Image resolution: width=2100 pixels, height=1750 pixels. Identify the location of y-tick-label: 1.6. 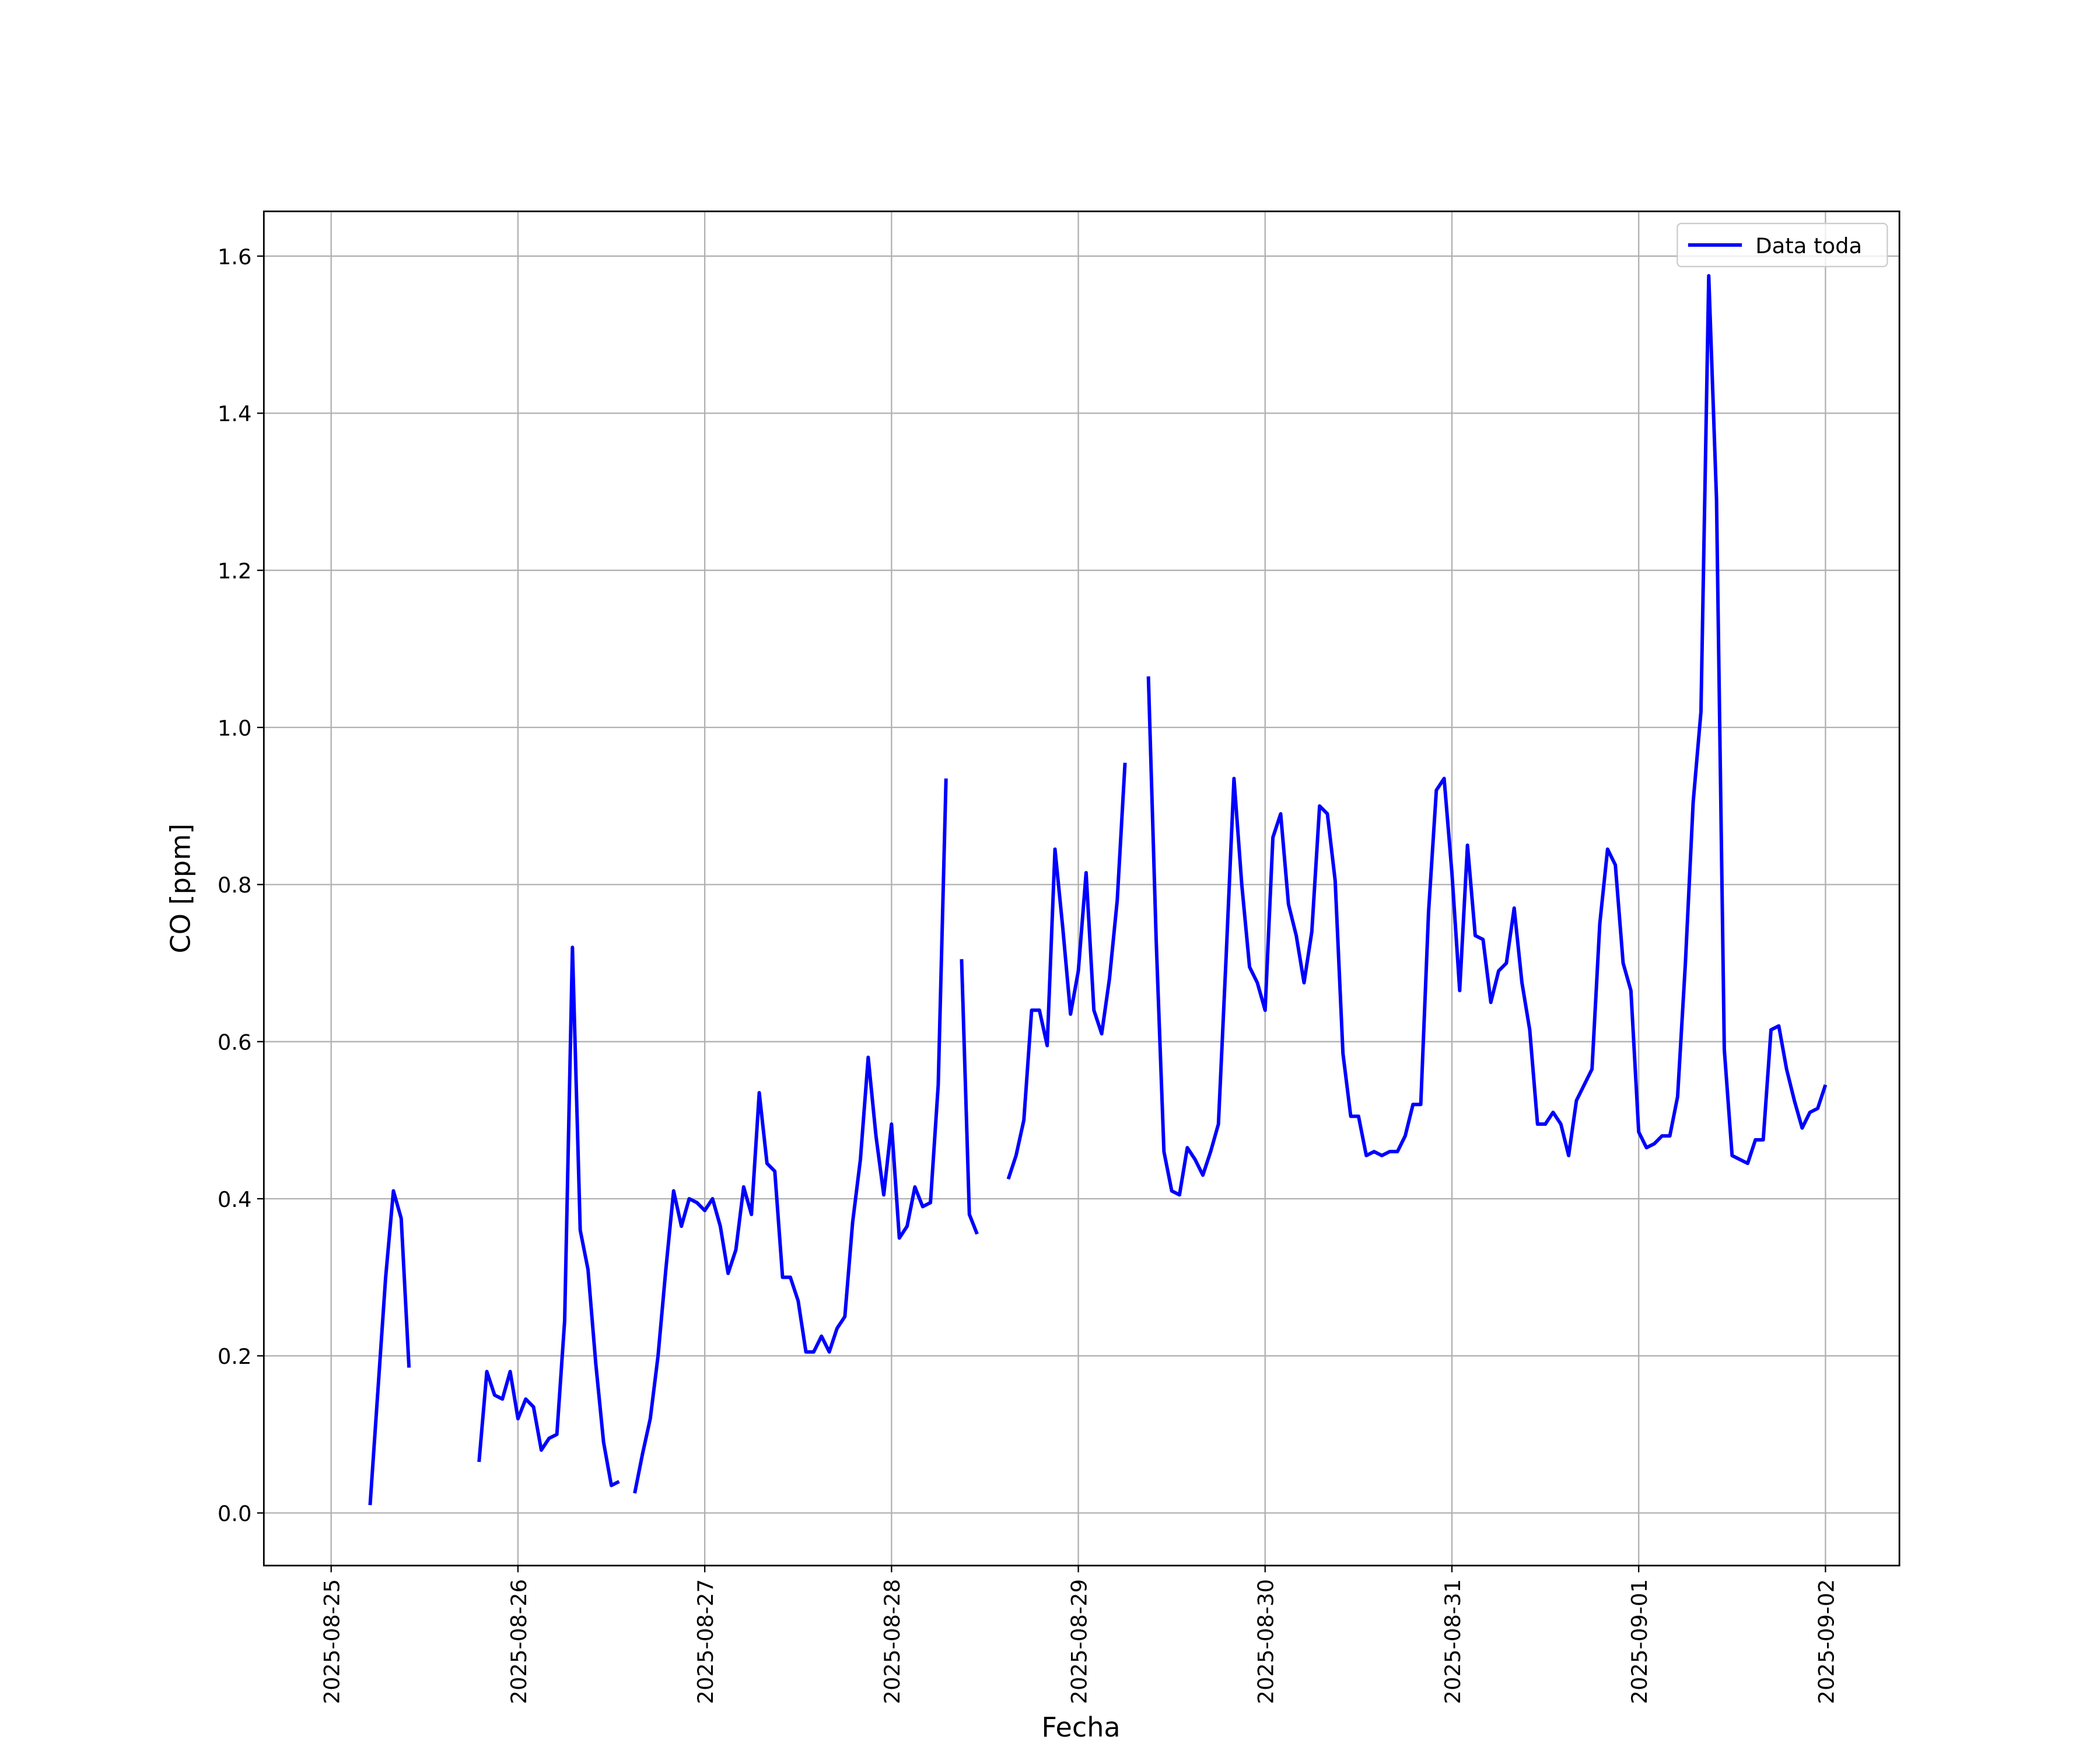
(235, 257).